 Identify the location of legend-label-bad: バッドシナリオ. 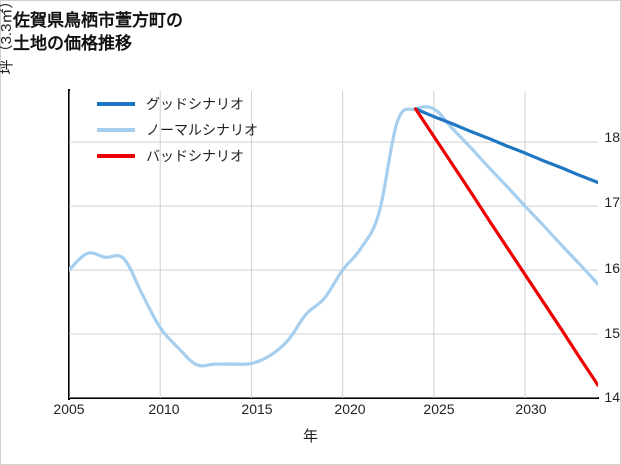
(195, 156).